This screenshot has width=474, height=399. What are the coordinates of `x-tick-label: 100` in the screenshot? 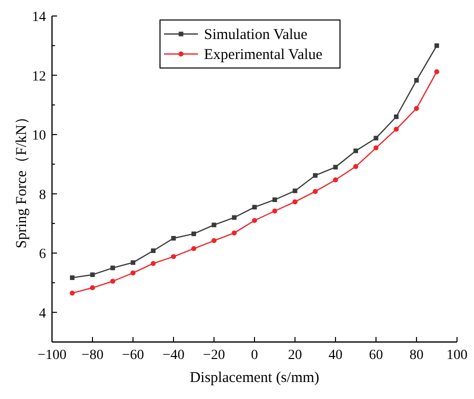 It's located at (457, 355).